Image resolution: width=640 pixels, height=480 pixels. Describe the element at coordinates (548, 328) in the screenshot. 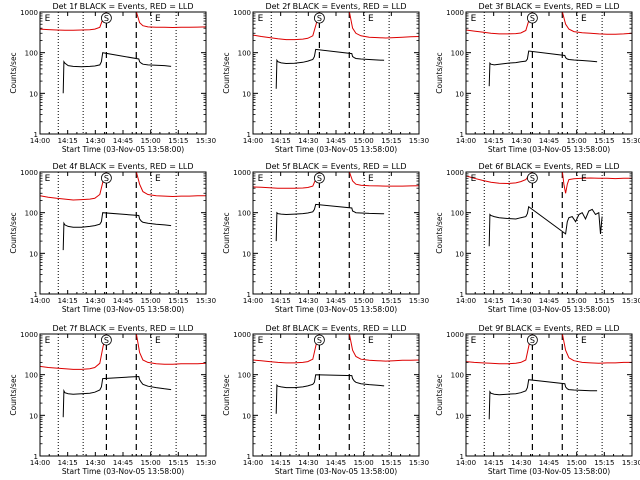

I see `panel-title: Det 9f BLACK = Events, RED = LLD` at that location.